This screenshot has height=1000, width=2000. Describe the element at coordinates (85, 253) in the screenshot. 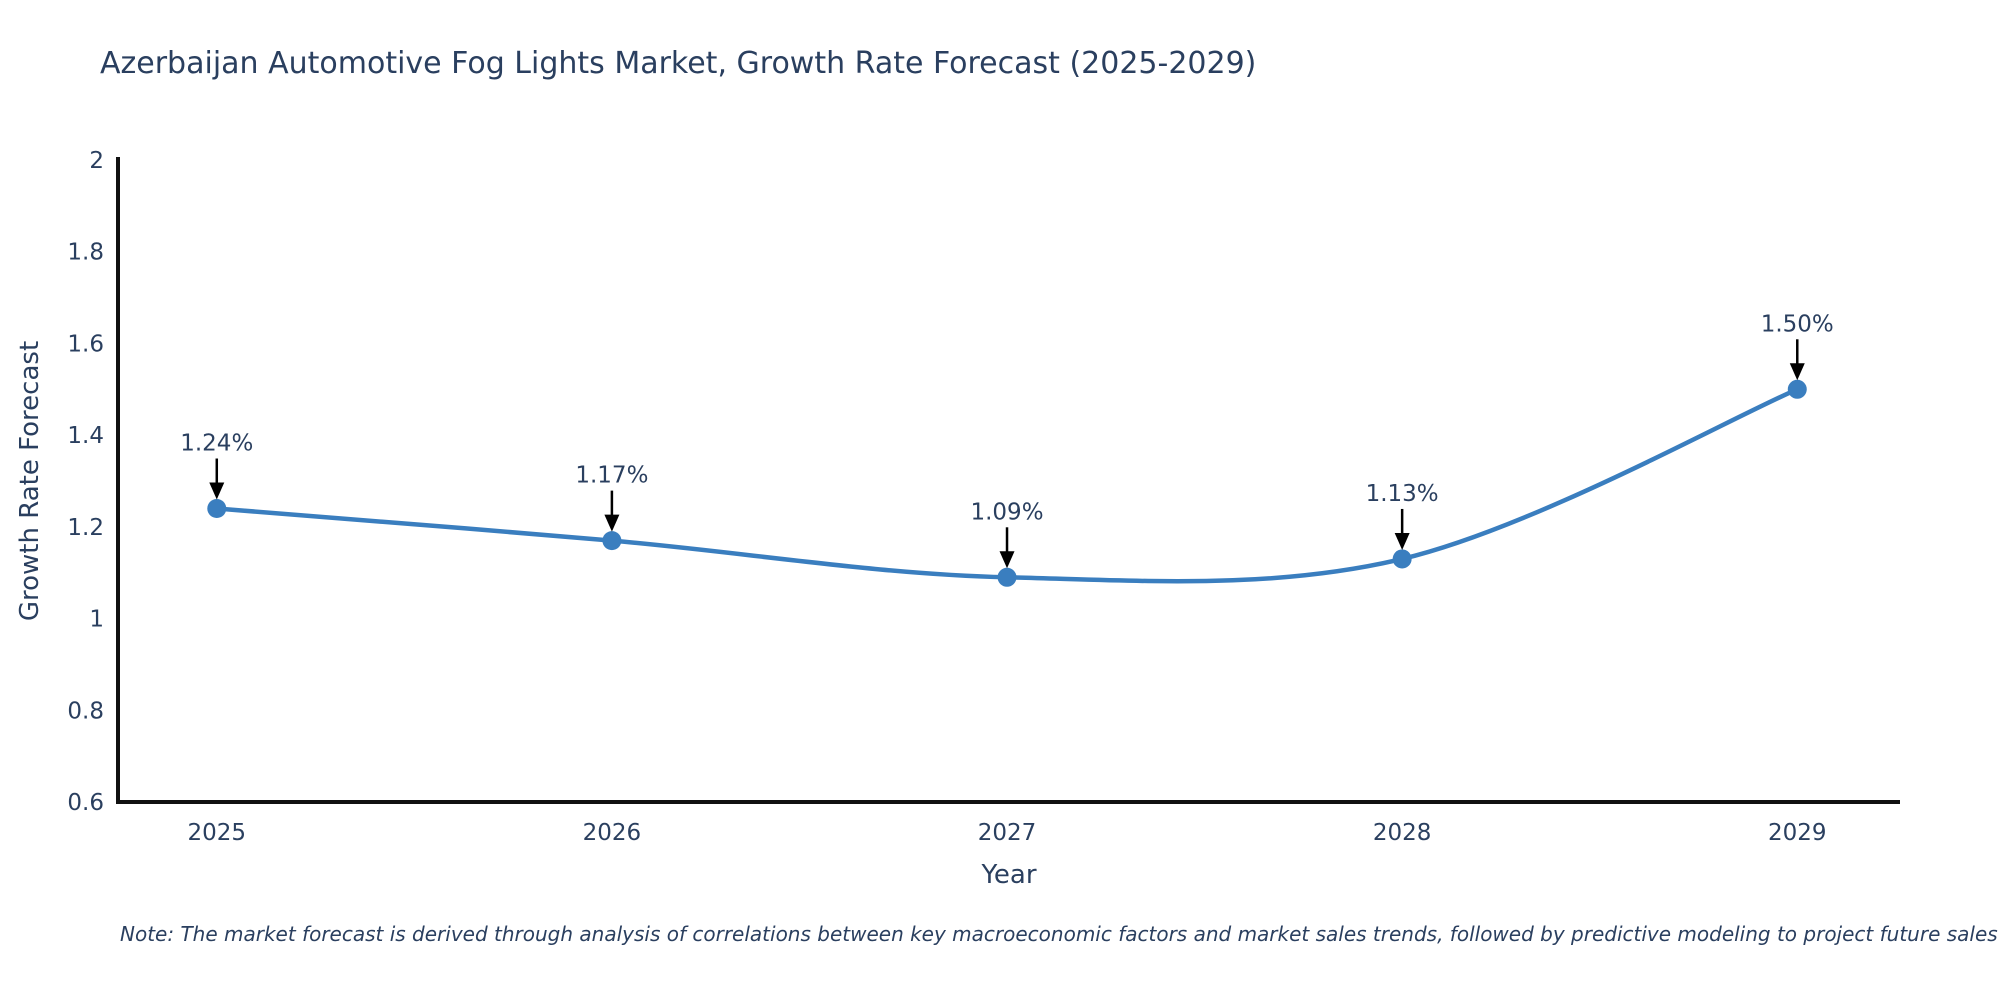

I see `y-tick-label: 1.8` at that location.